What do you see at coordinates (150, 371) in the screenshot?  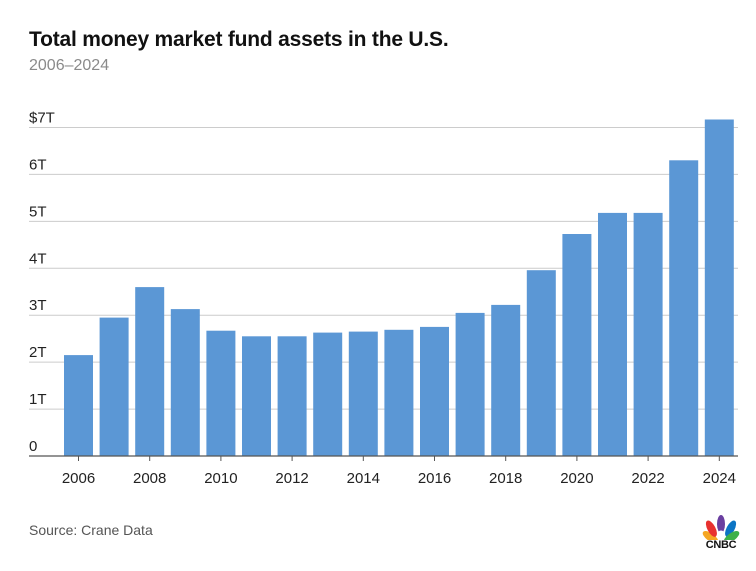 I see `bar-2008` at bounding box center [150, 371].